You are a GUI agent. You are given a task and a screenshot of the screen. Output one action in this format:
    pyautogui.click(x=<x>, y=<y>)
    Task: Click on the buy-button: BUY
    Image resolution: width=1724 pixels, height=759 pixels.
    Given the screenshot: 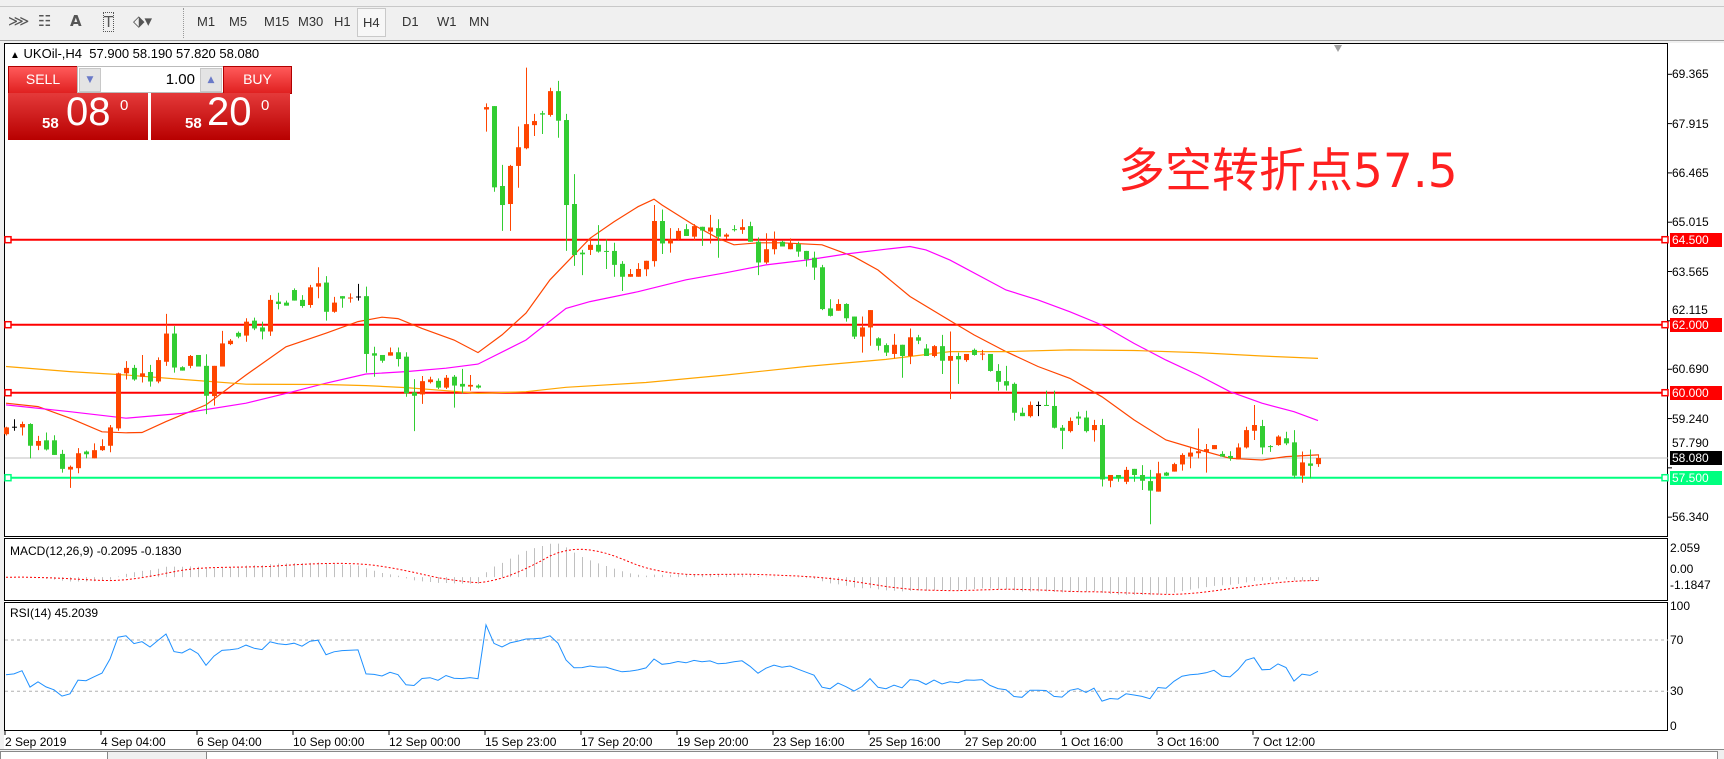 What is the action you would take?
    pyautogui.click(x=257, y=80)
    